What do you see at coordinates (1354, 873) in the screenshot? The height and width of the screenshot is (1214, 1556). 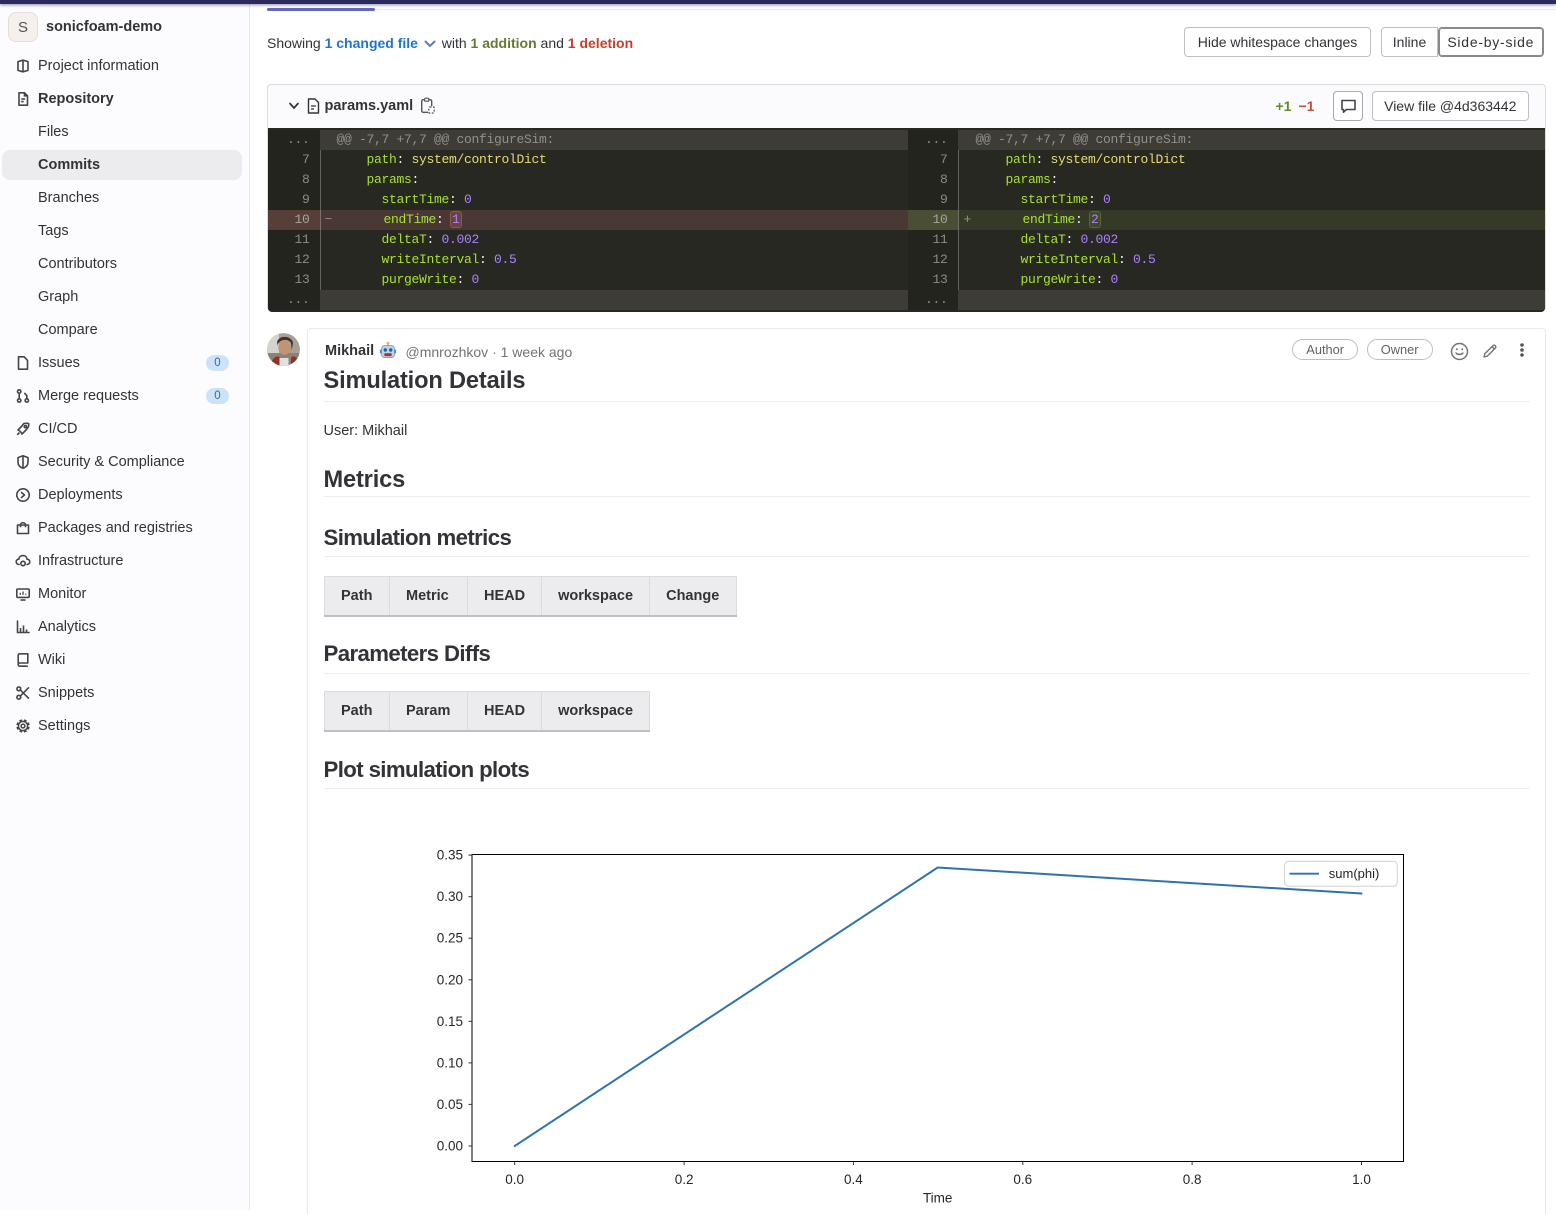 I see `svg-text: sum(phi)` at bounding box center [1354, 873].